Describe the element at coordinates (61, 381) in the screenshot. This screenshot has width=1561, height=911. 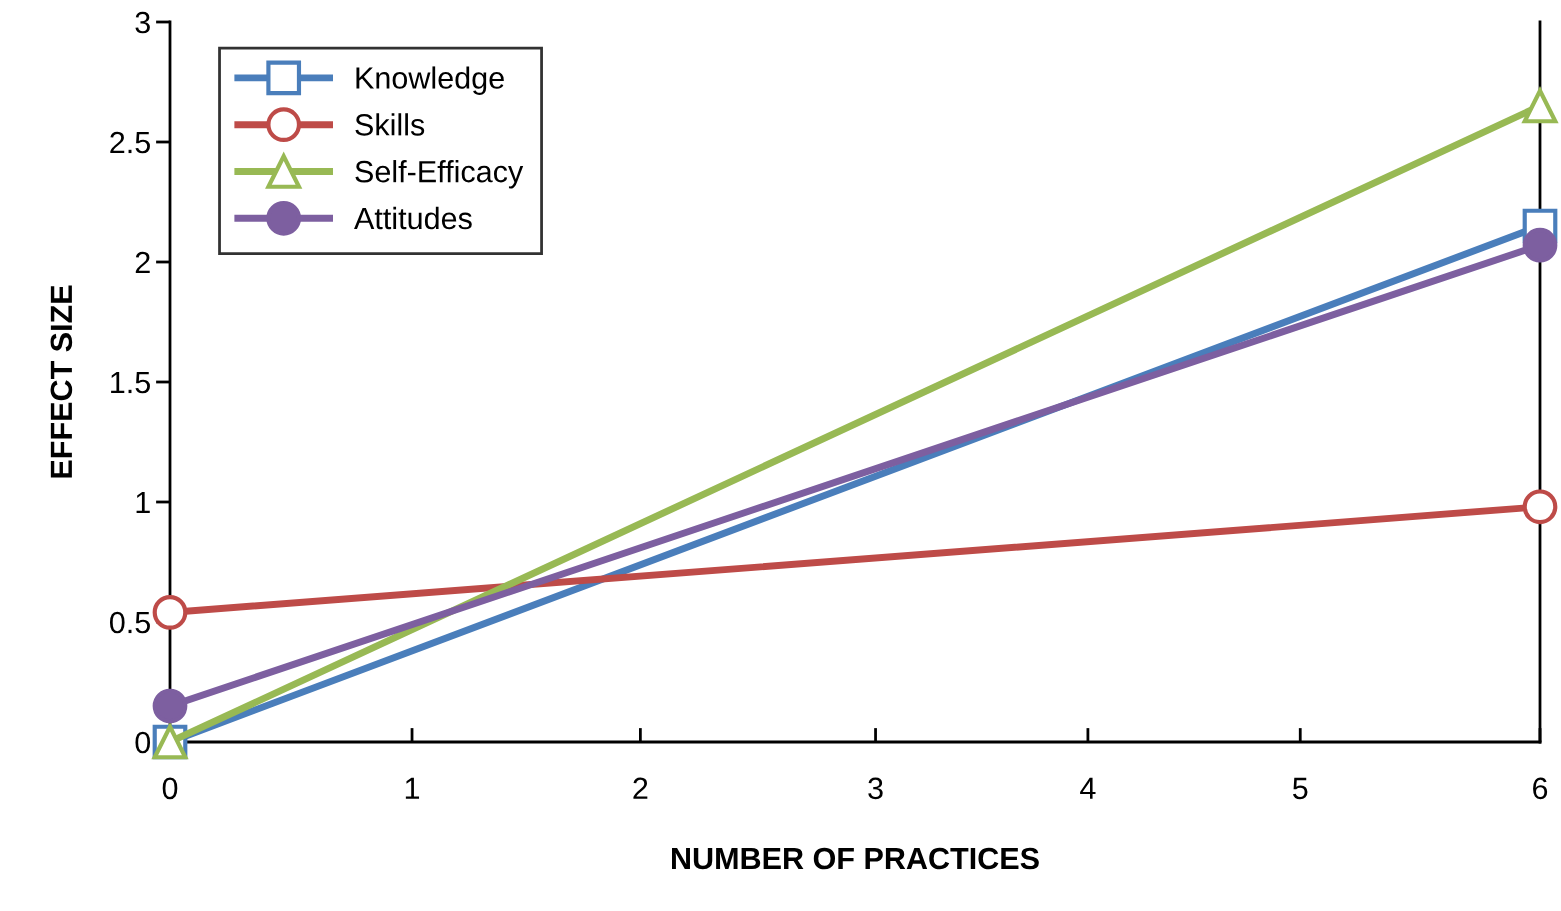
I see `y-axis-title: EFFECT SIZE` at that location.